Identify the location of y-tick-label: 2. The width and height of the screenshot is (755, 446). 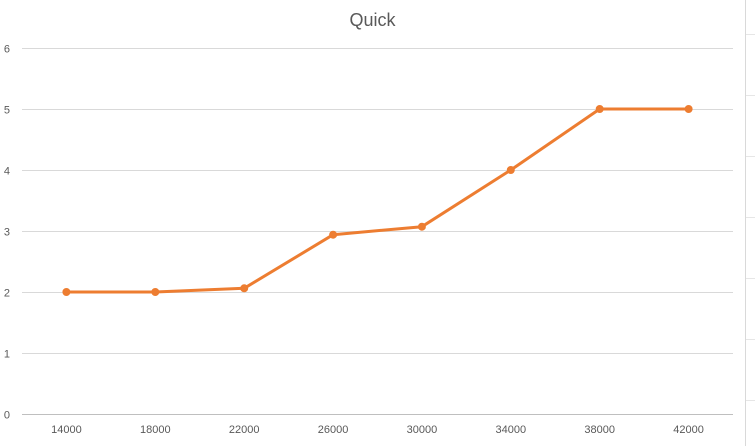
(7, 294).